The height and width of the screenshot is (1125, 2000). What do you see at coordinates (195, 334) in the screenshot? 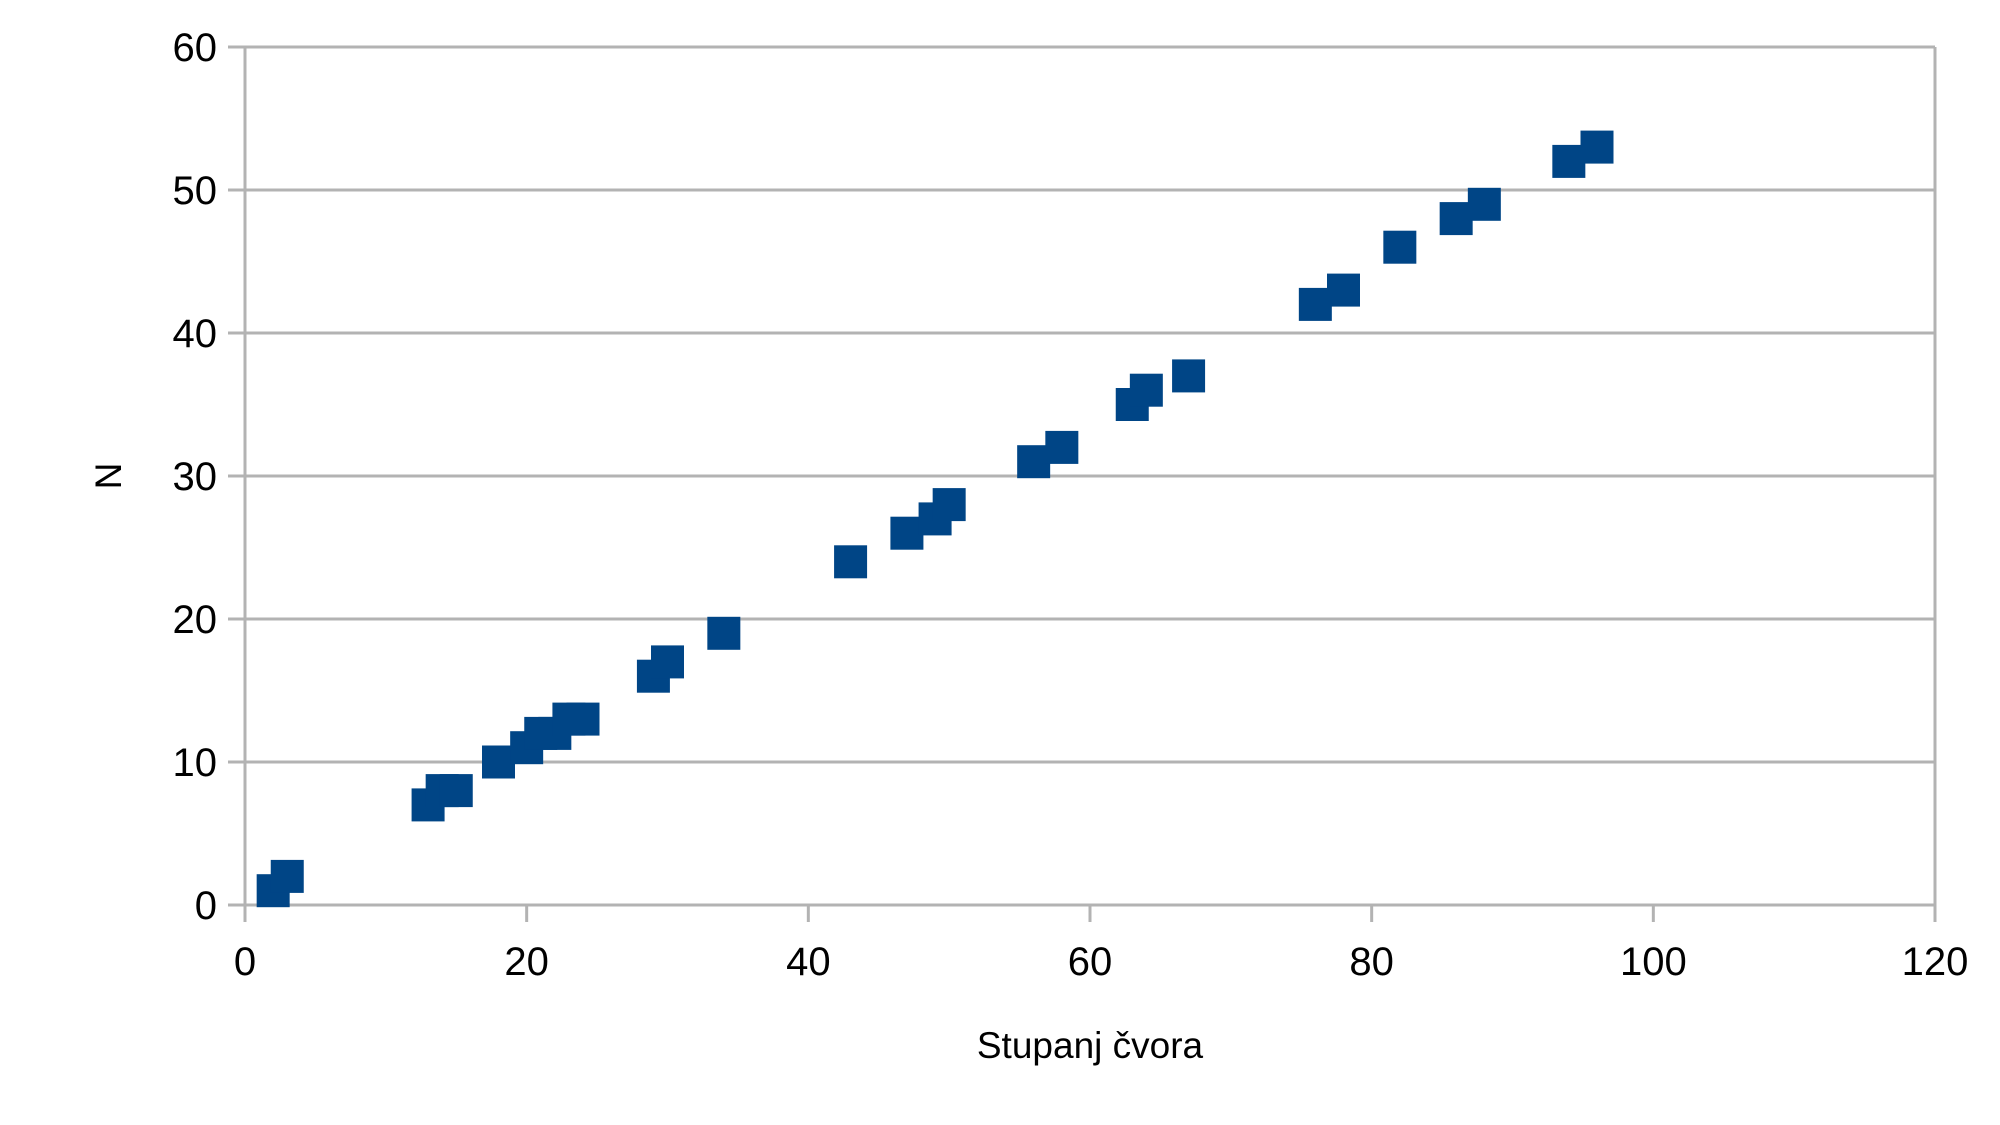
I see `y-tick-label: 40` at bounding box center [195, 334].